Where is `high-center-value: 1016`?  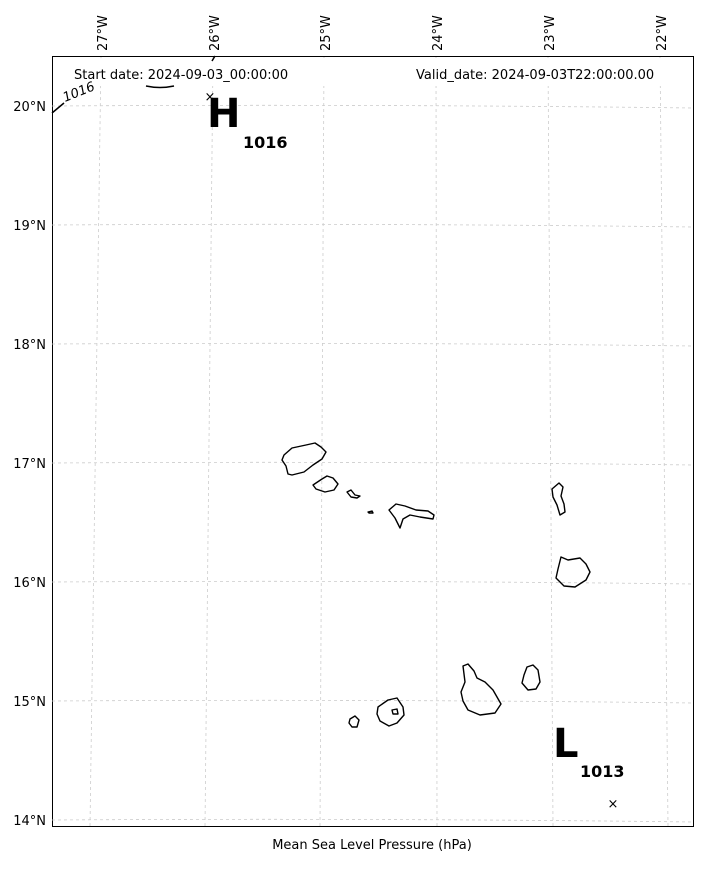 high-center-value: 1016 is located at coordinates (265, 142).